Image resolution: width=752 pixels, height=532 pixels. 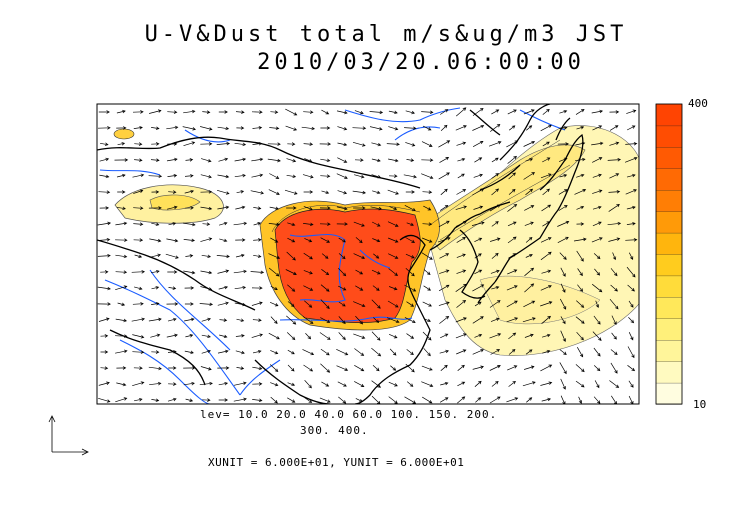 What do you see at coordinates (669, 265) in the screenshot?
I see `colorbar-swatch` at bounding box center [669, 265].